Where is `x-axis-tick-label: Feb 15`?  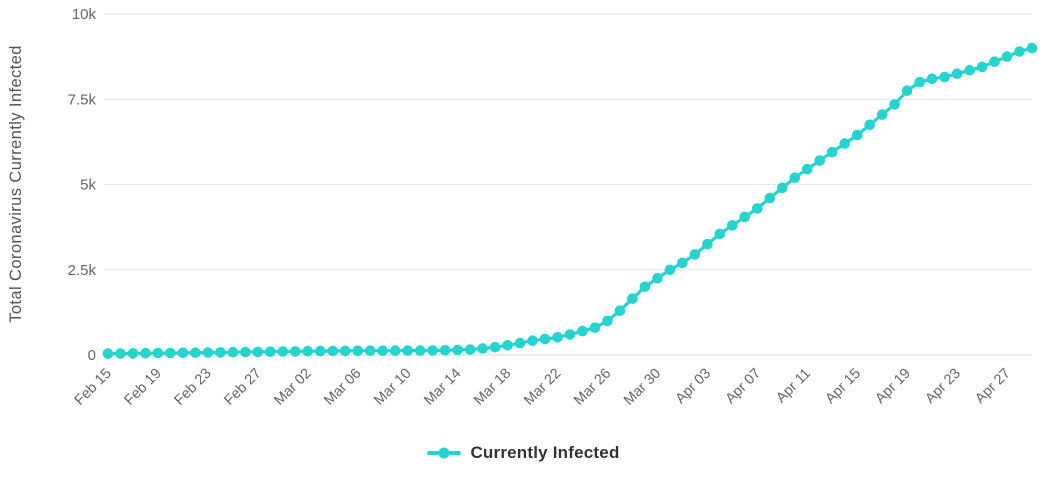 x-axis-tick-label: Feb 15 is located at coordinates (93, 387).